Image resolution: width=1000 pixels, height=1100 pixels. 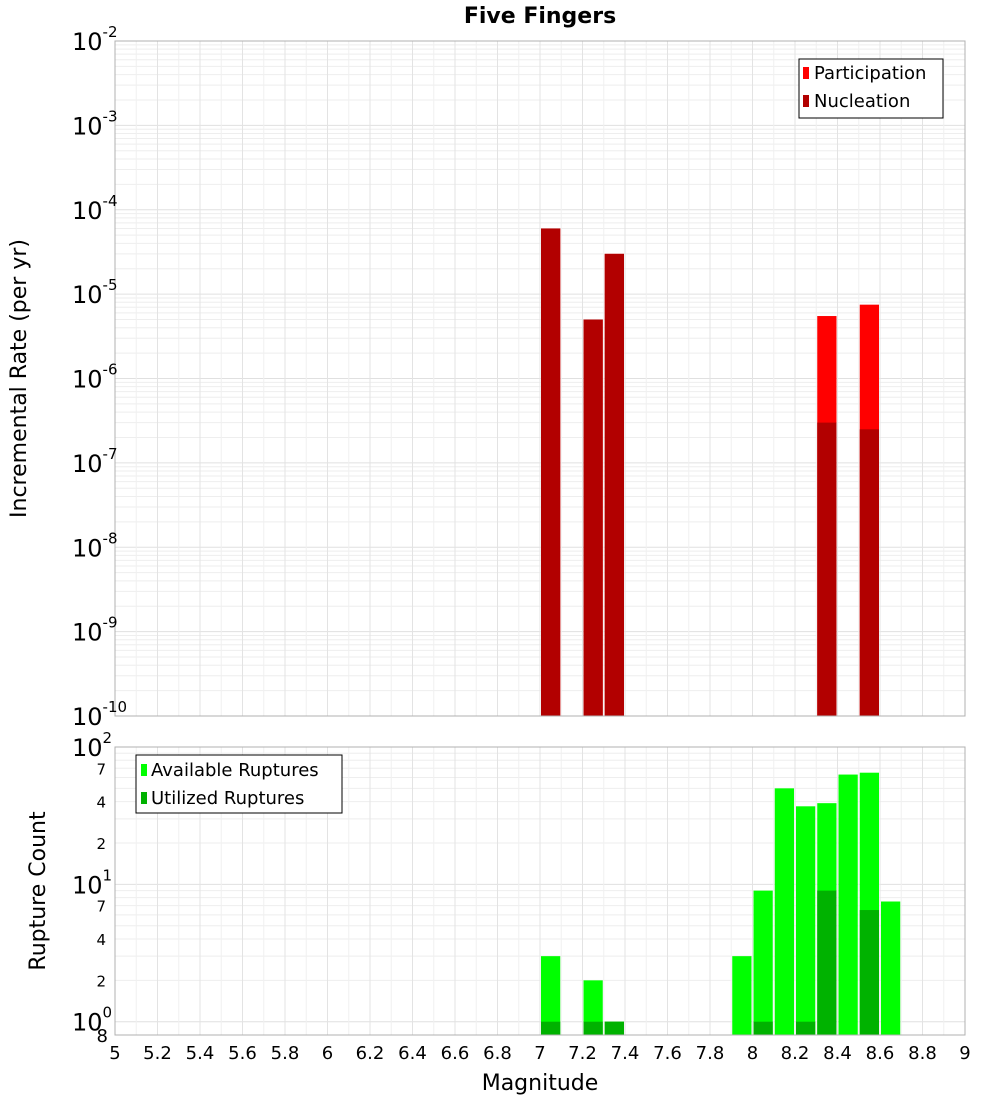 I want to click on x-tick-label: 8.8, so click(x=922, y=1053).